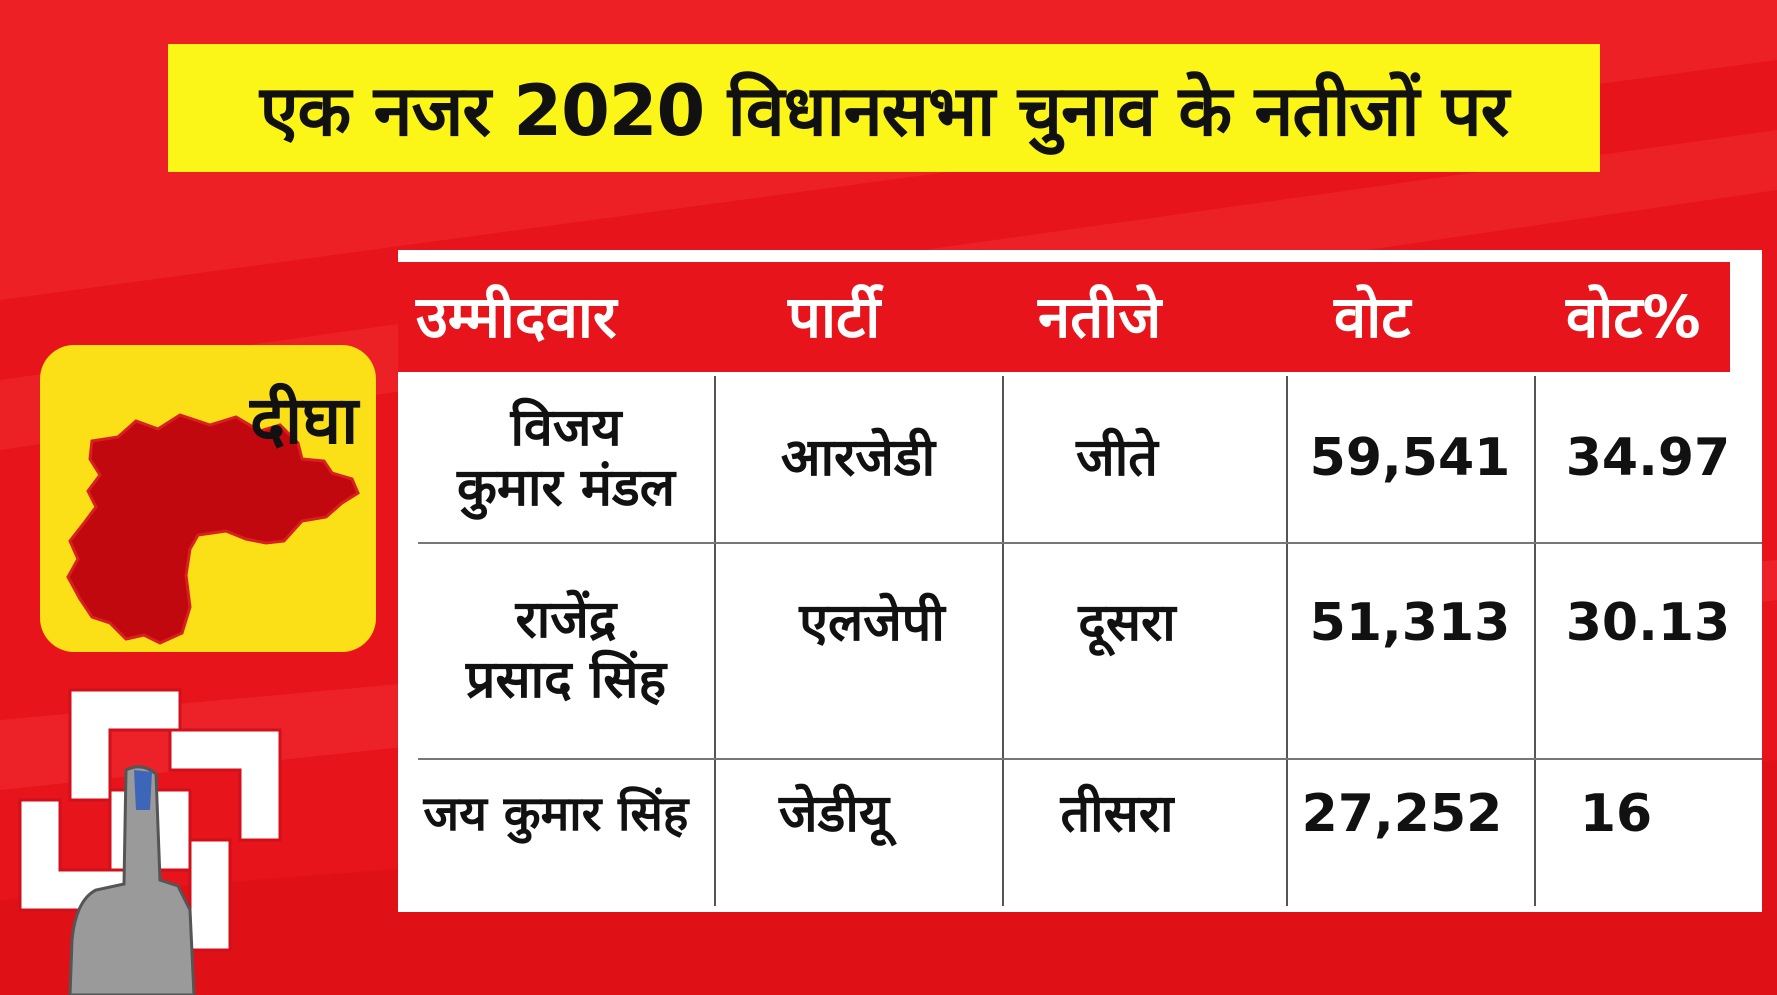  What do you see at coordinates (834, 317) in the screenshot?
I see `header-party: पार्टी` at bounding box center [834, 317].